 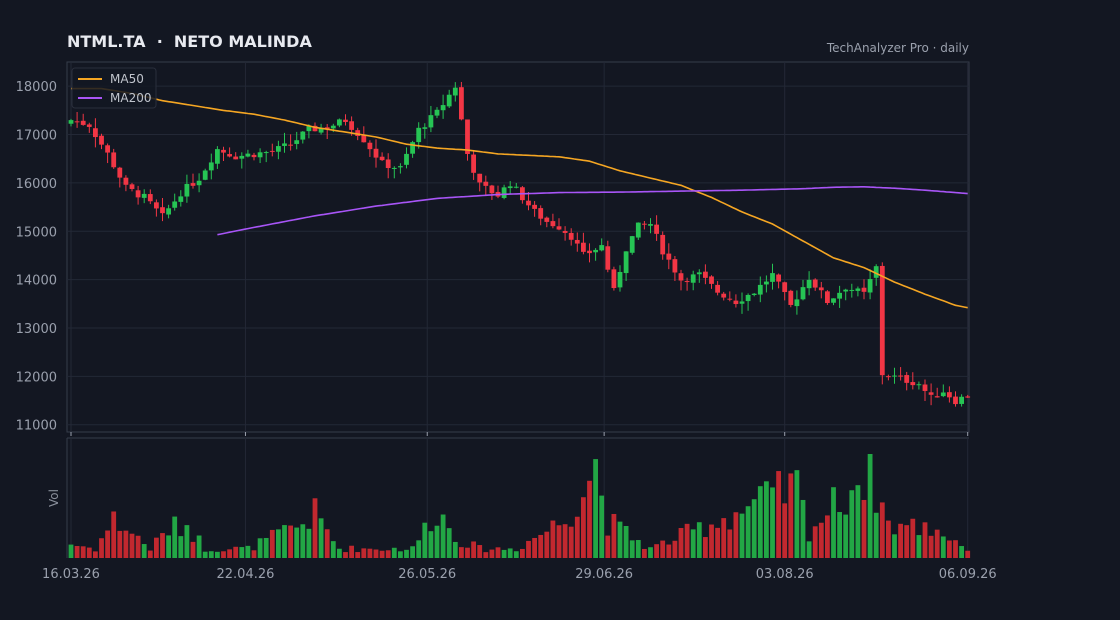 What do you see at coordinates (36, 329) in the screenshot?
I see `y-tick-label: 13000` at bounding box center [36, 329].